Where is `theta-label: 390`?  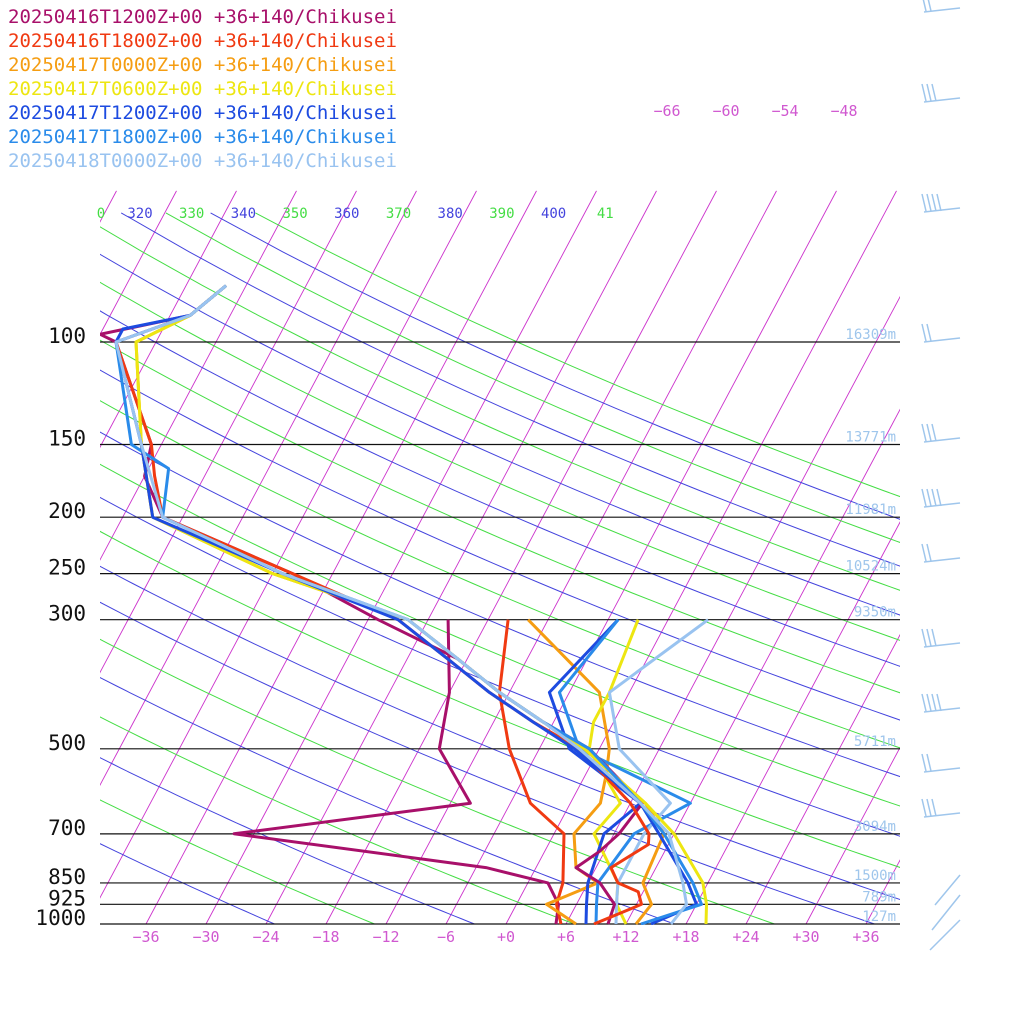 theta-label: 390 is located at coordinates (501, 214).